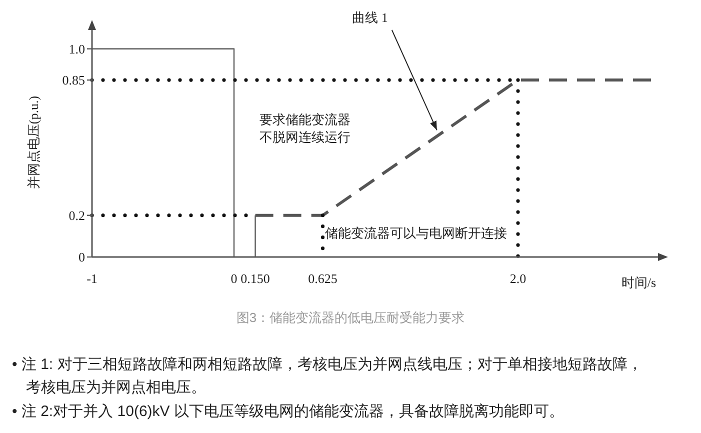 The width and height of the screenshot is (701, 433). Describe the element at coordinates (76, 215) in the screenshot. I see `y-tick-label: 0.2` at that location.